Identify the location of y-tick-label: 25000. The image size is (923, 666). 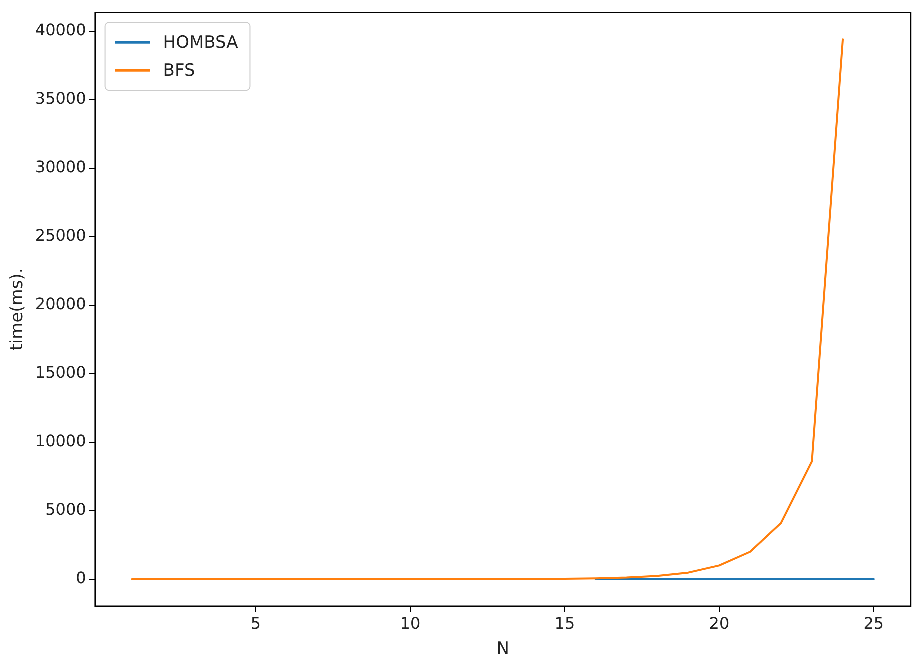
(60, 236).